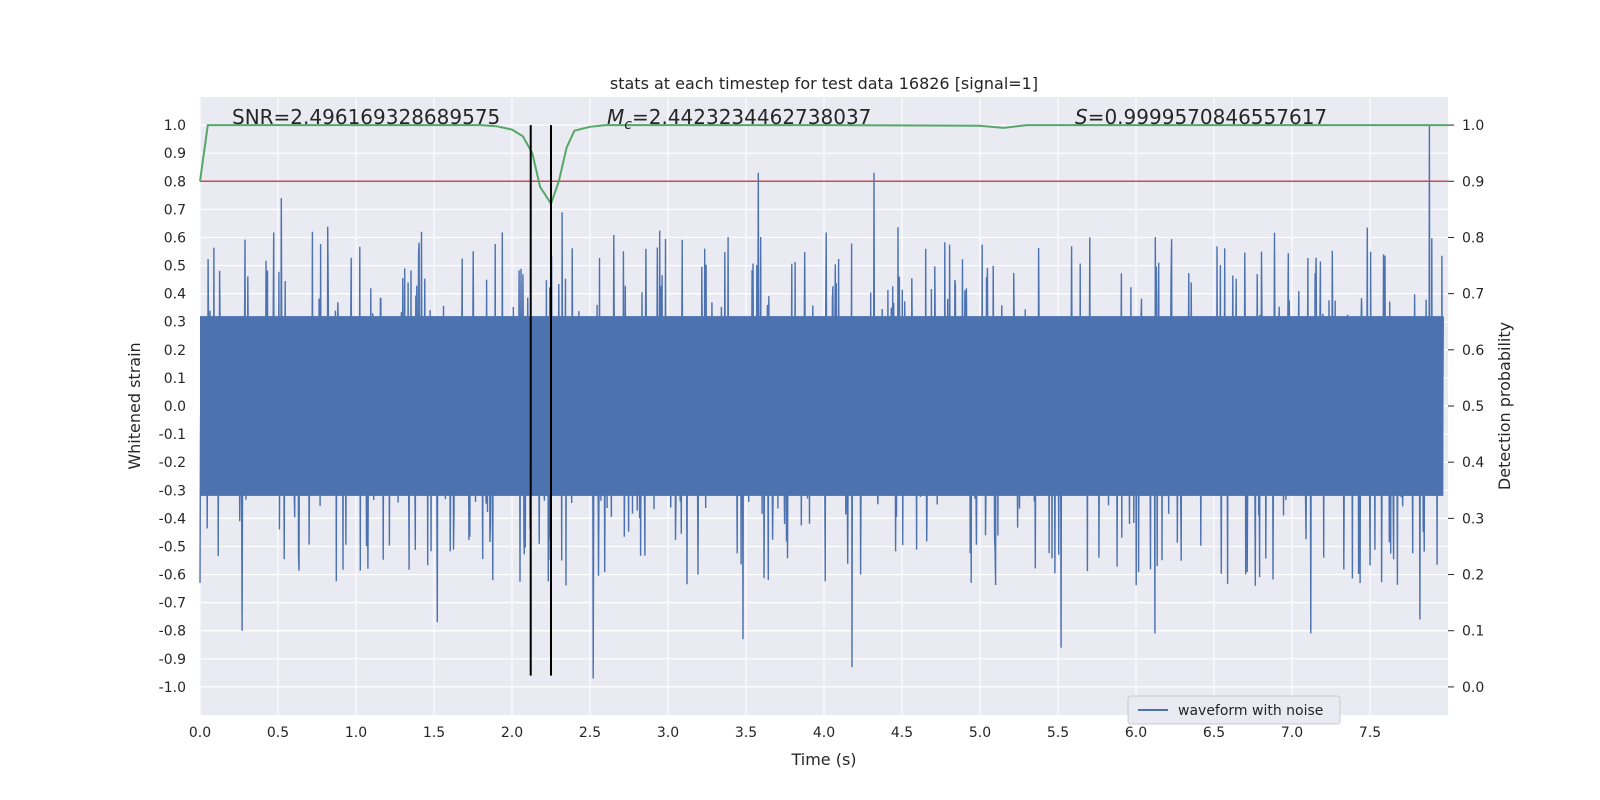 Image resolution: width=1600 pixels, height=800 pixels. Describe the element at coordinates (1473, 688) in the screenshot. I see `y2-tick-label: 0.0` at that location.